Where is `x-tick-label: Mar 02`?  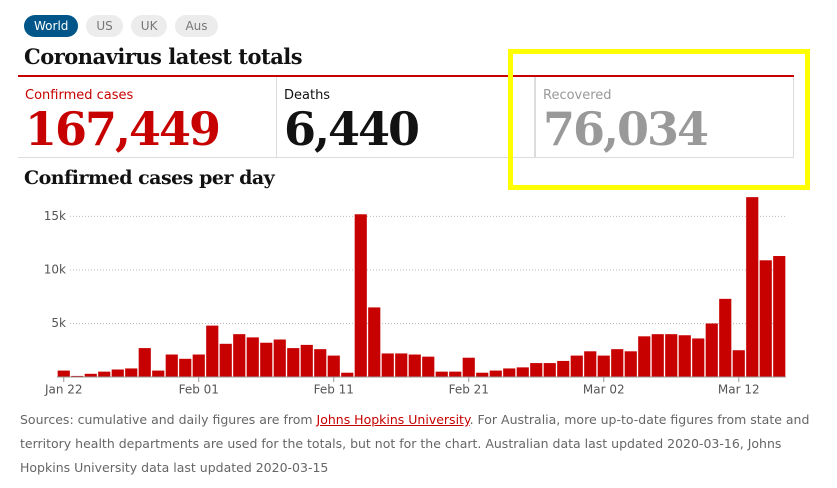 x-tick-label: Mar 02 is located at coordinates (604, 390).